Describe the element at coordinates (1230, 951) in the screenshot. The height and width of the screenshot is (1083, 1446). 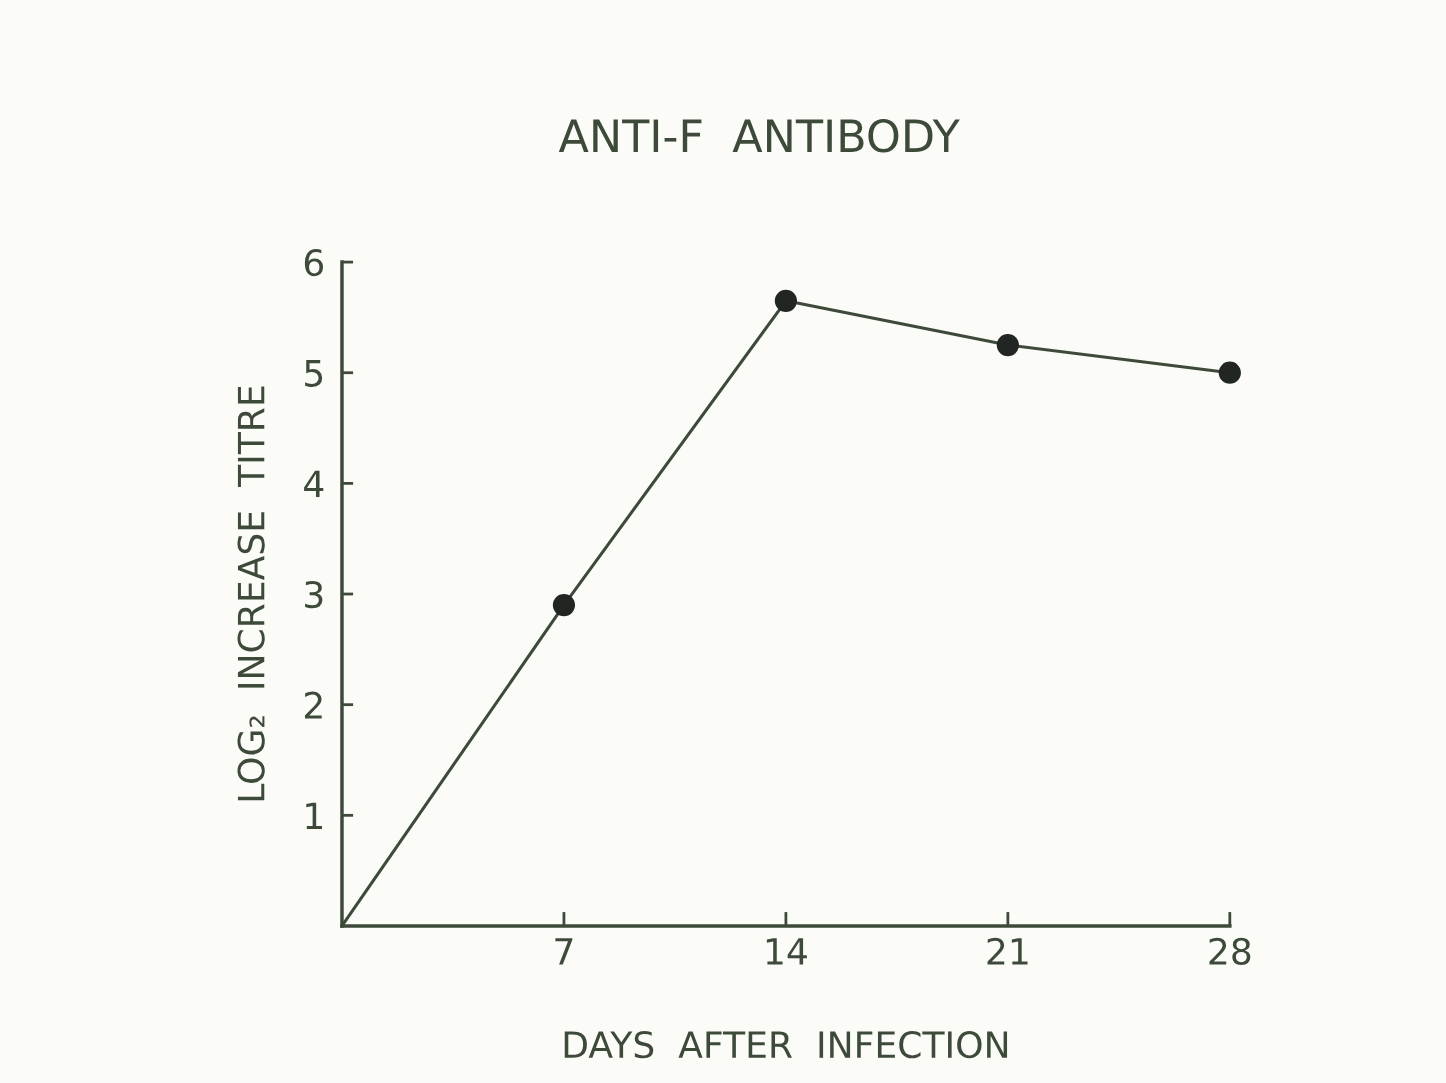
I see `x-tick-label: 28` at that location.